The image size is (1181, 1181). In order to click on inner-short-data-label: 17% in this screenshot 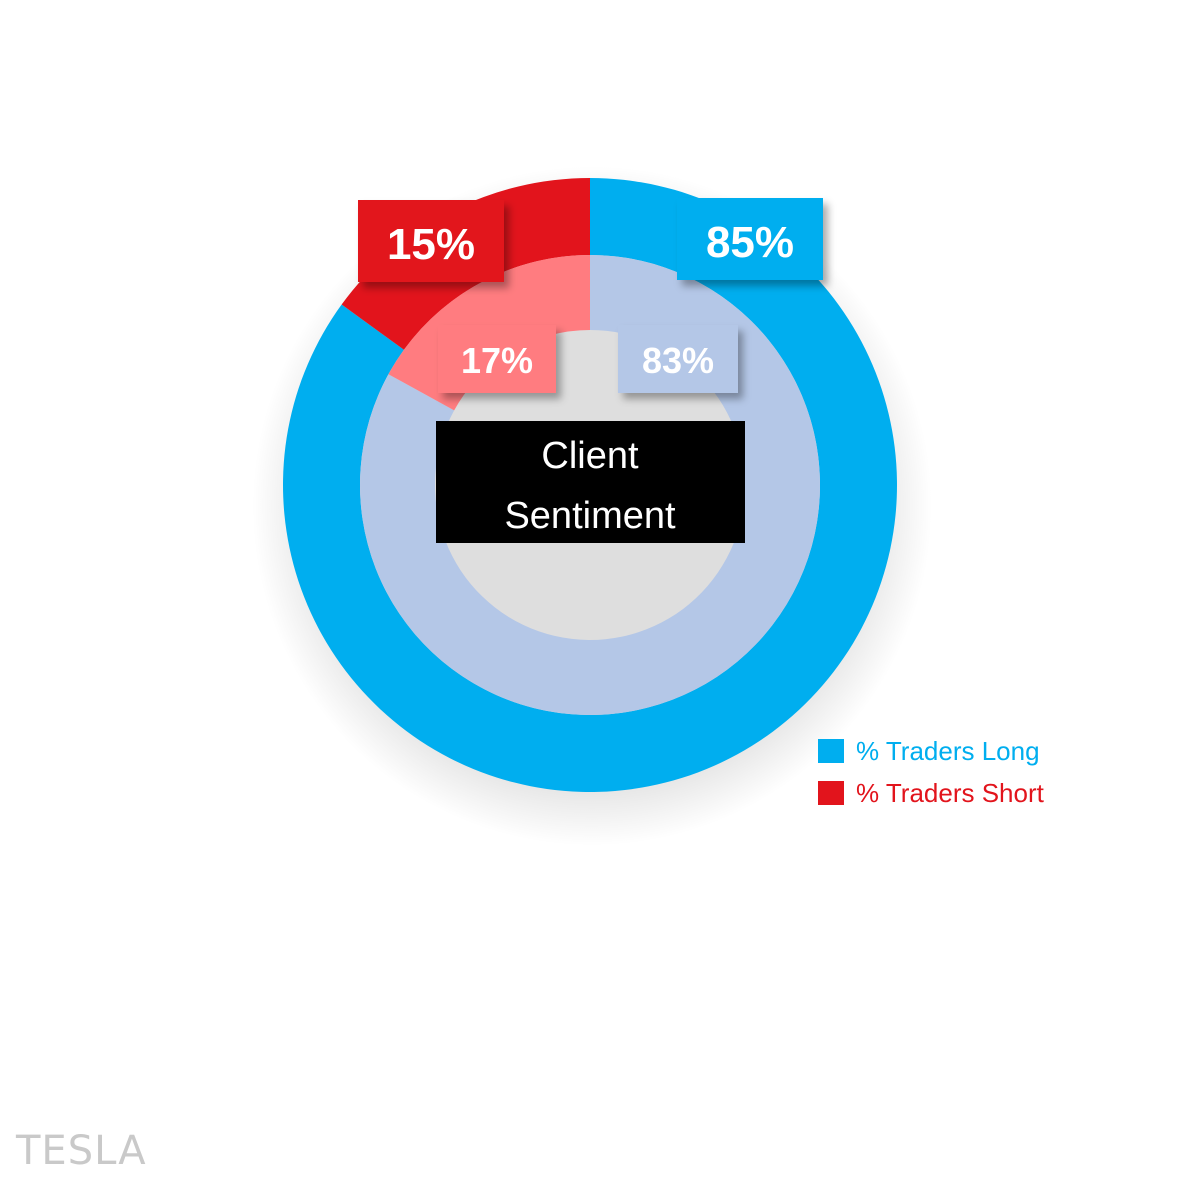, I will do `click(497, 359)`.